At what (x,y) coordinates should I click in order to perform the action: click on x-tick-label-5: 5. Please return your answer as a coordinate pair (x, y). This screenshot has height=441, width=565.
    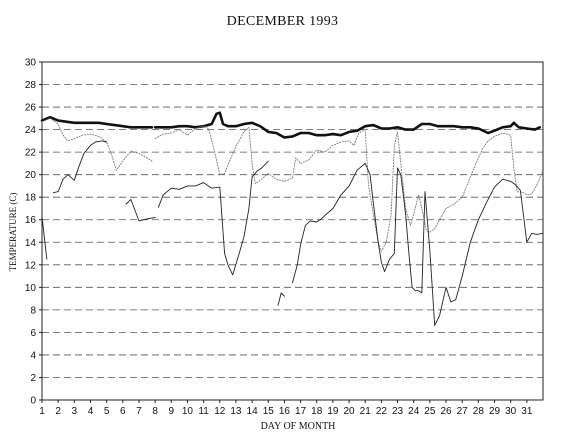
    Looking at the image, I should click on (107, 411).